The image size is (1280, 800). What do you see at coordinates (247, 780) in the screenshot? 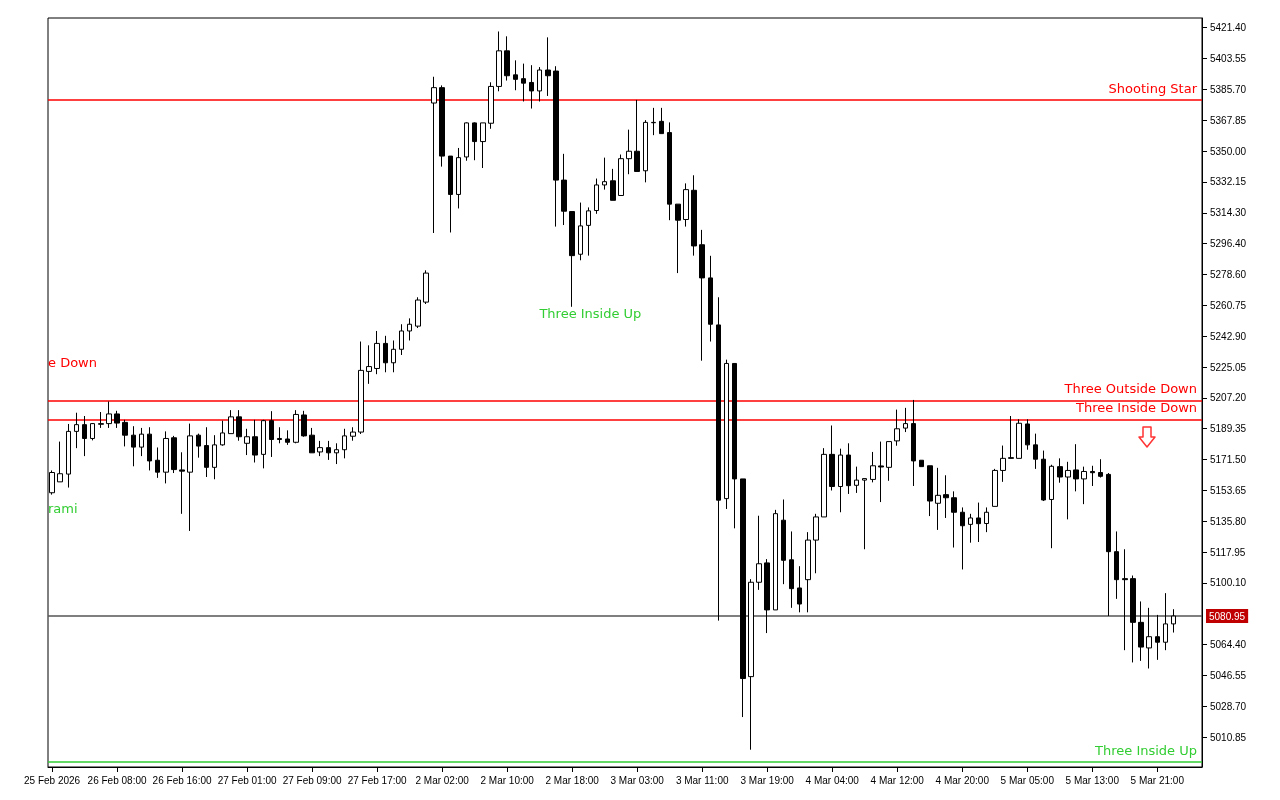
I see `x-tick-label: 27 Feb 01:00` at bounding box center [247, 780].